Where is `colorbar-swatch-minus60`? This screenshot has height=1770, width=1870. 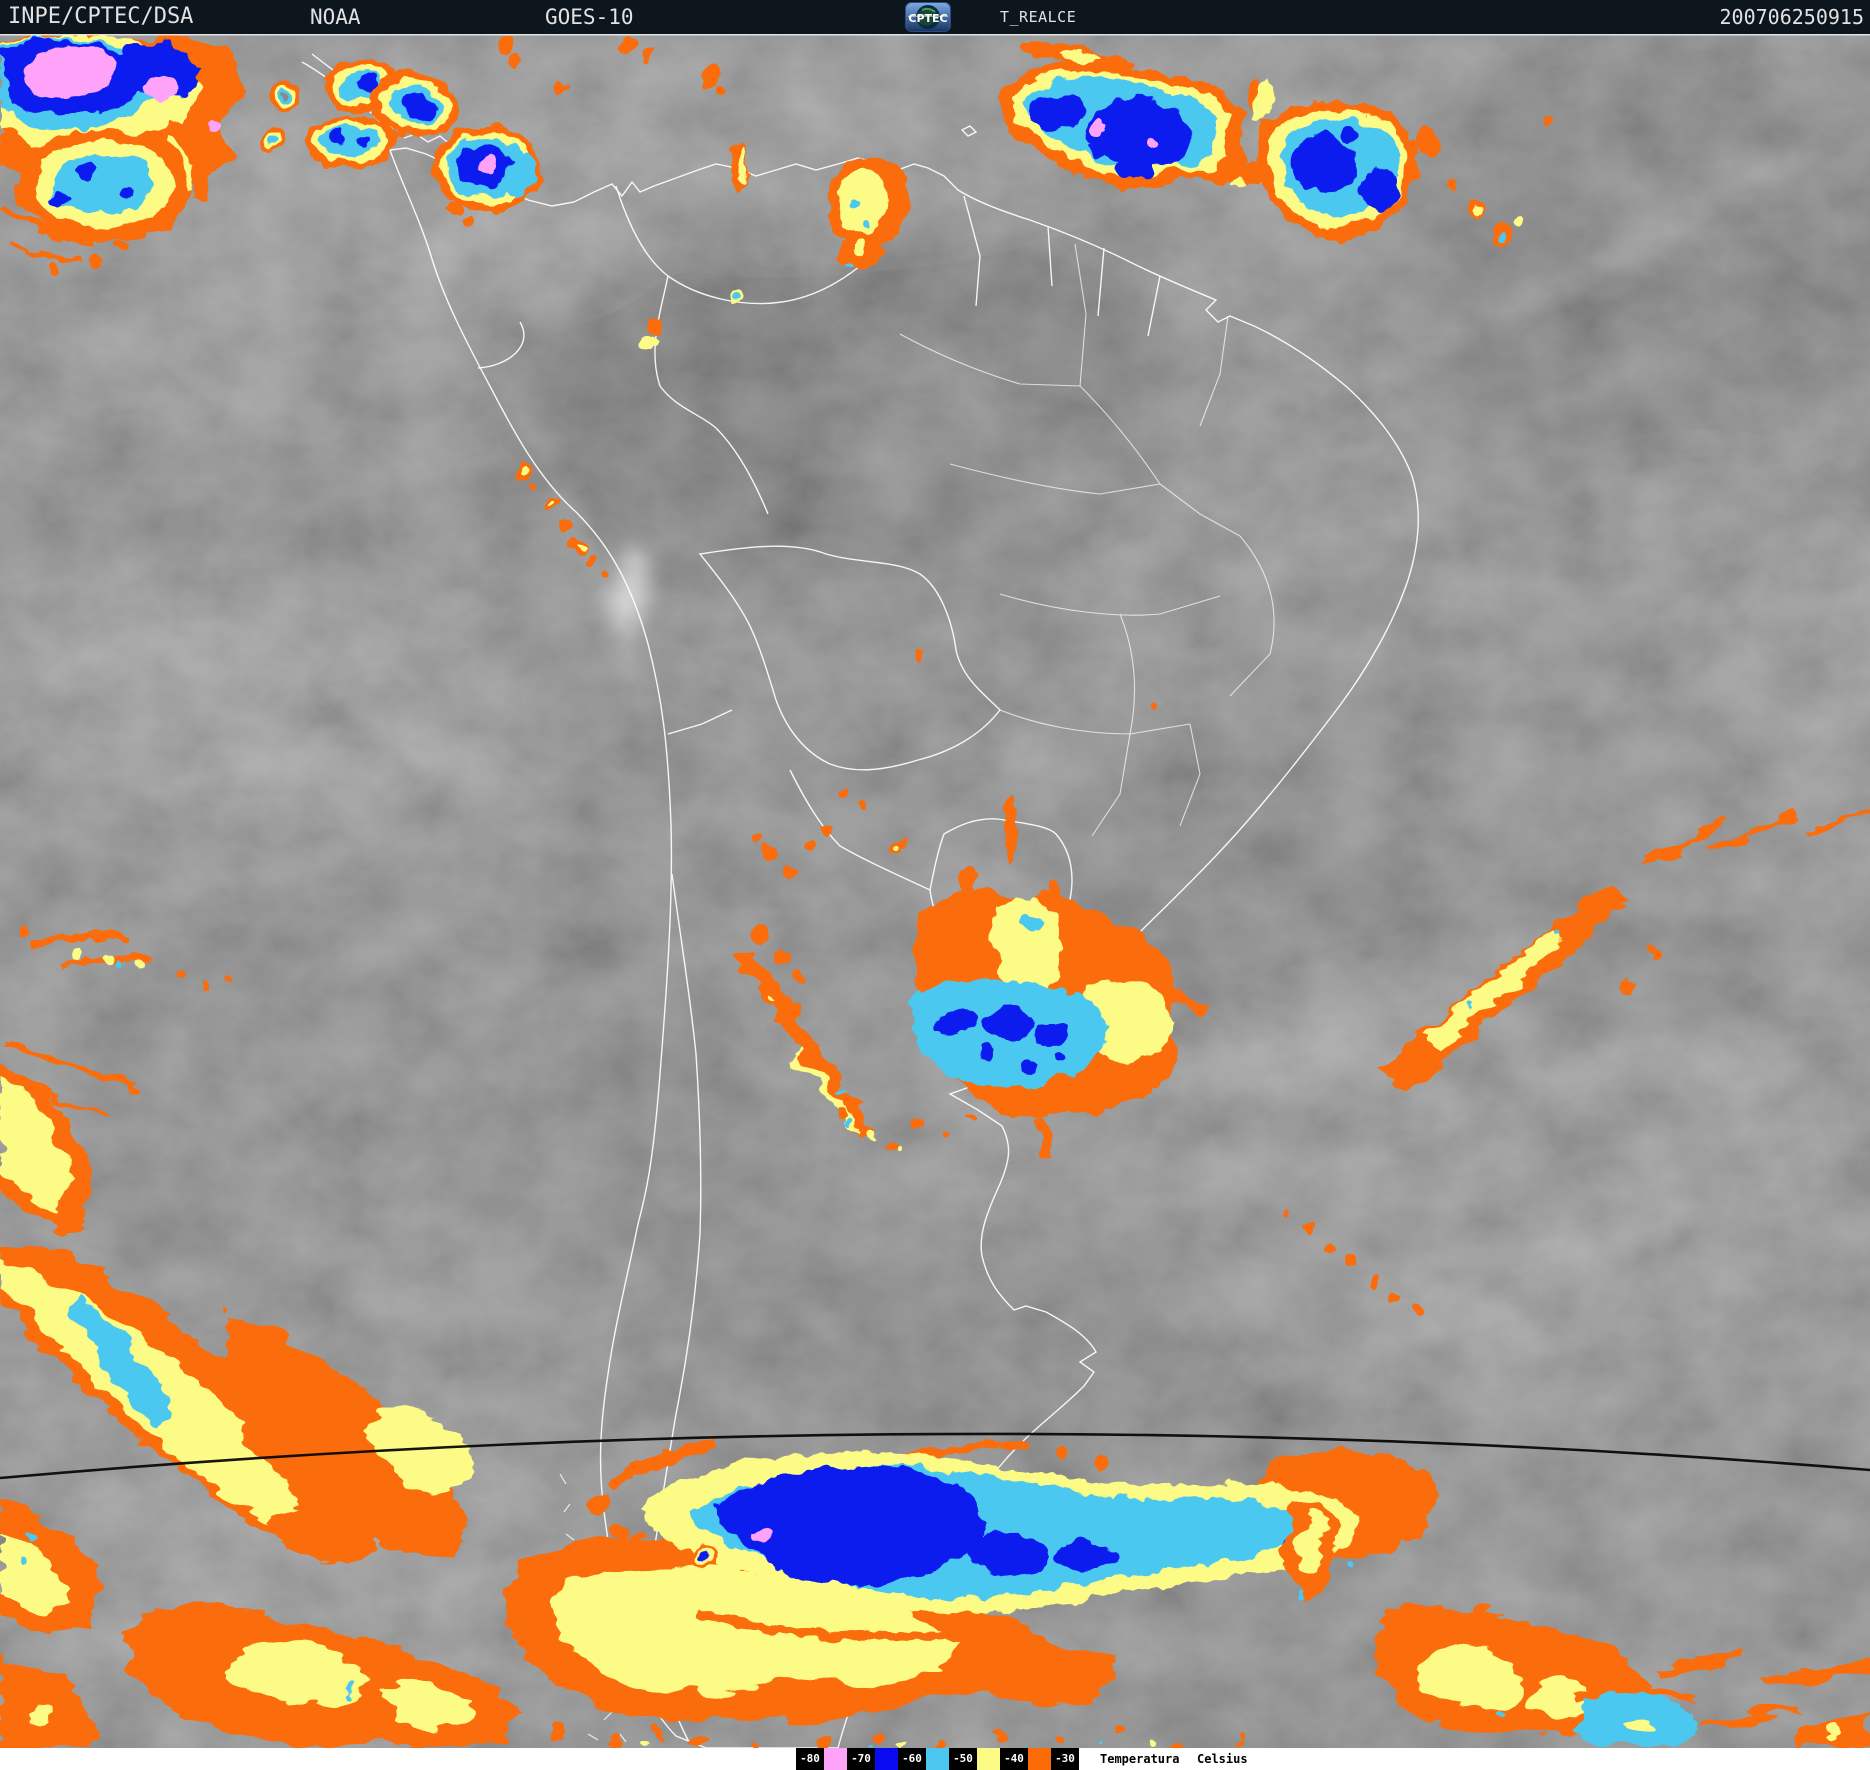 colorbar-swatch-minus60 is located at coordinates (937, 1759).